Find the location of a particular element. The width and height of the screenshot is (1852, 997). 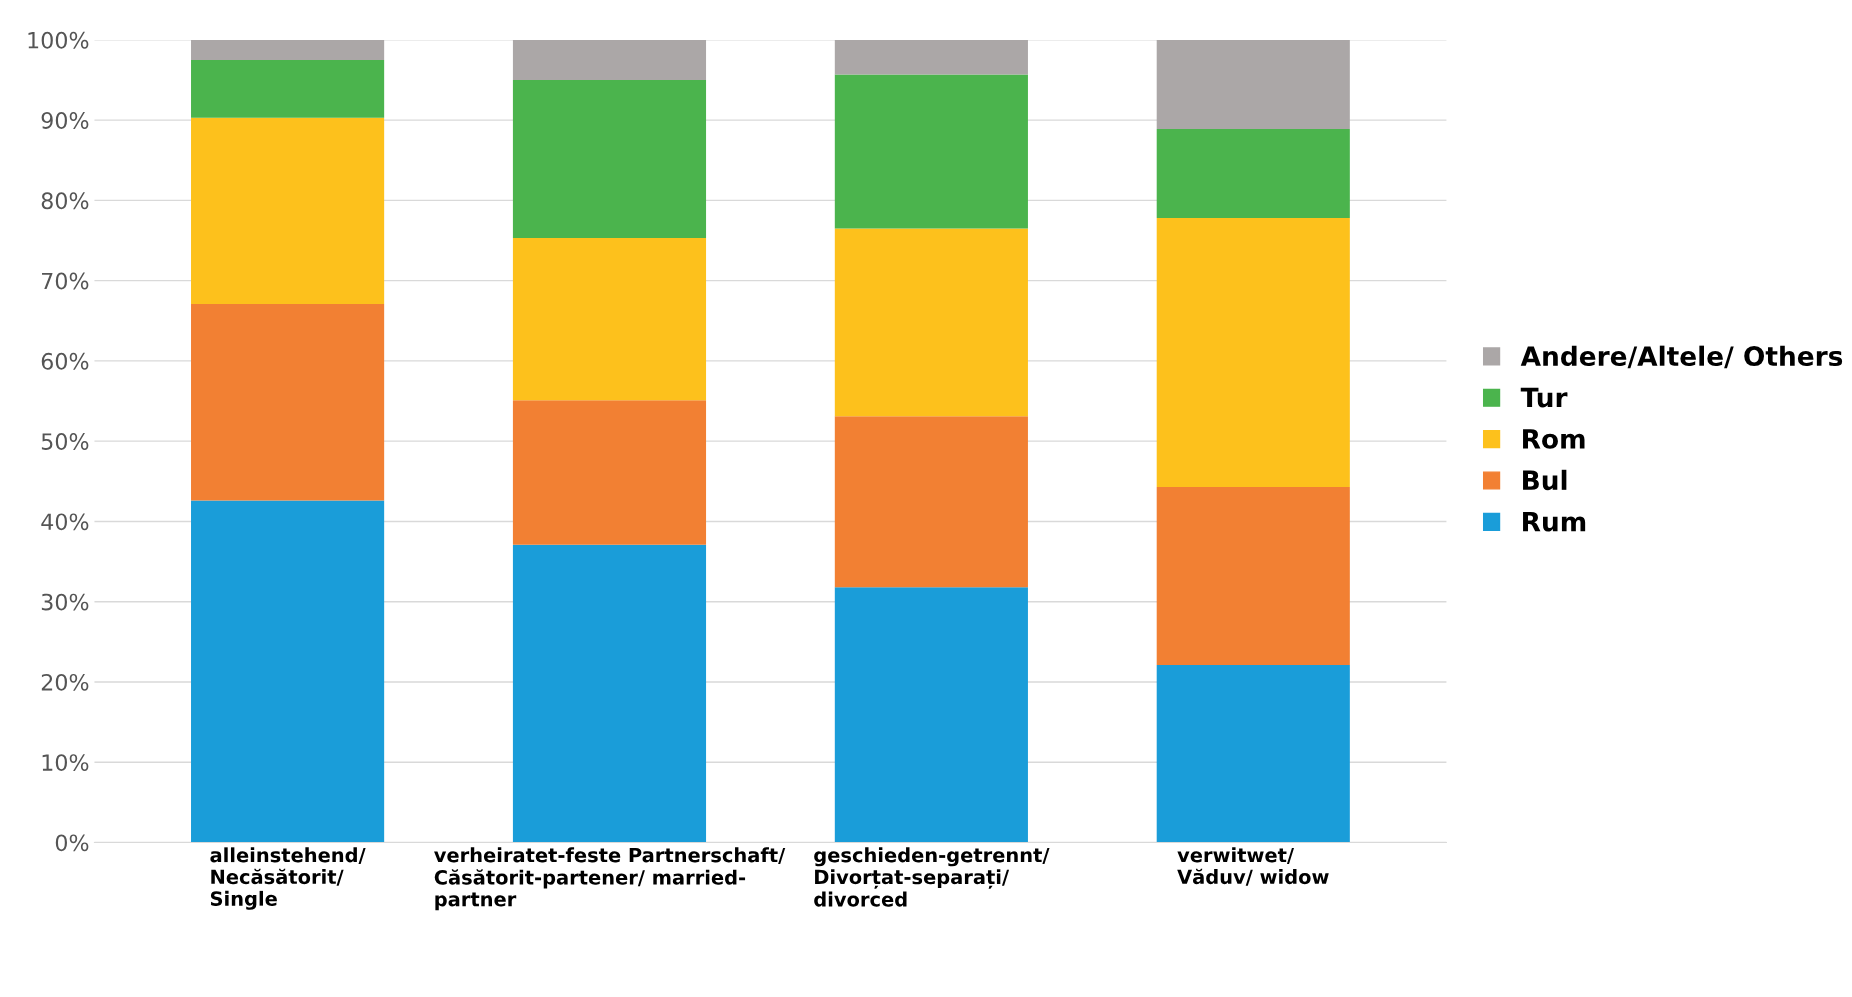

x-tick-label: alleinstehend/ Necăsătorit/ Single is located at coordinates (288, 878).